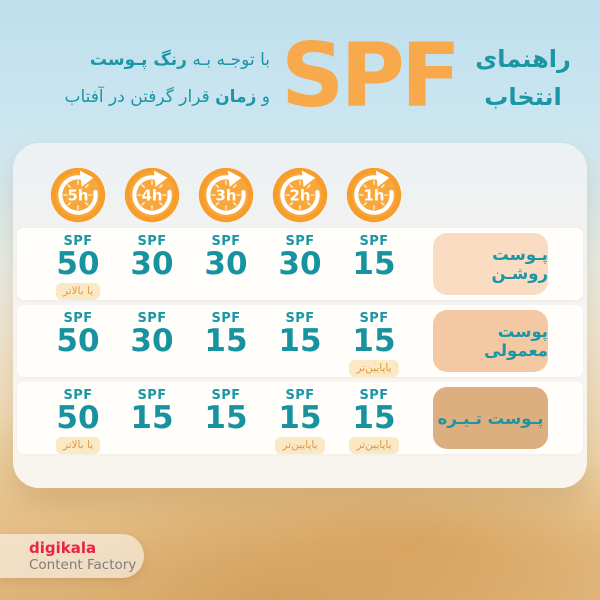 The image size is (600, 600). Describe the element at coordinates (371, 75) in the screenshot. I see `spf-heading: SPF` at that location.